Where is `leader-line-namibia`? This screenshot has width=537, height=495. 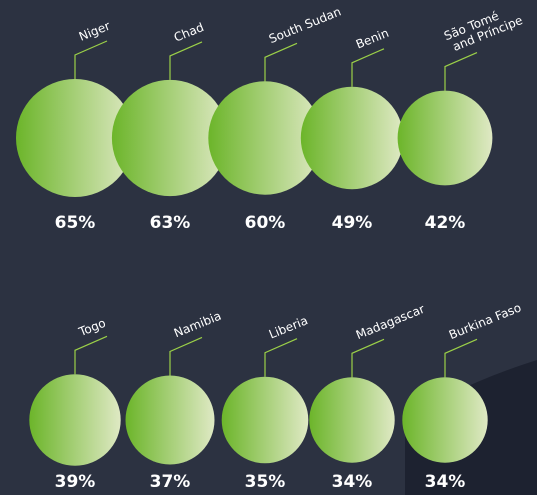 leader-line-namibia is located at coordinates (186, 356).